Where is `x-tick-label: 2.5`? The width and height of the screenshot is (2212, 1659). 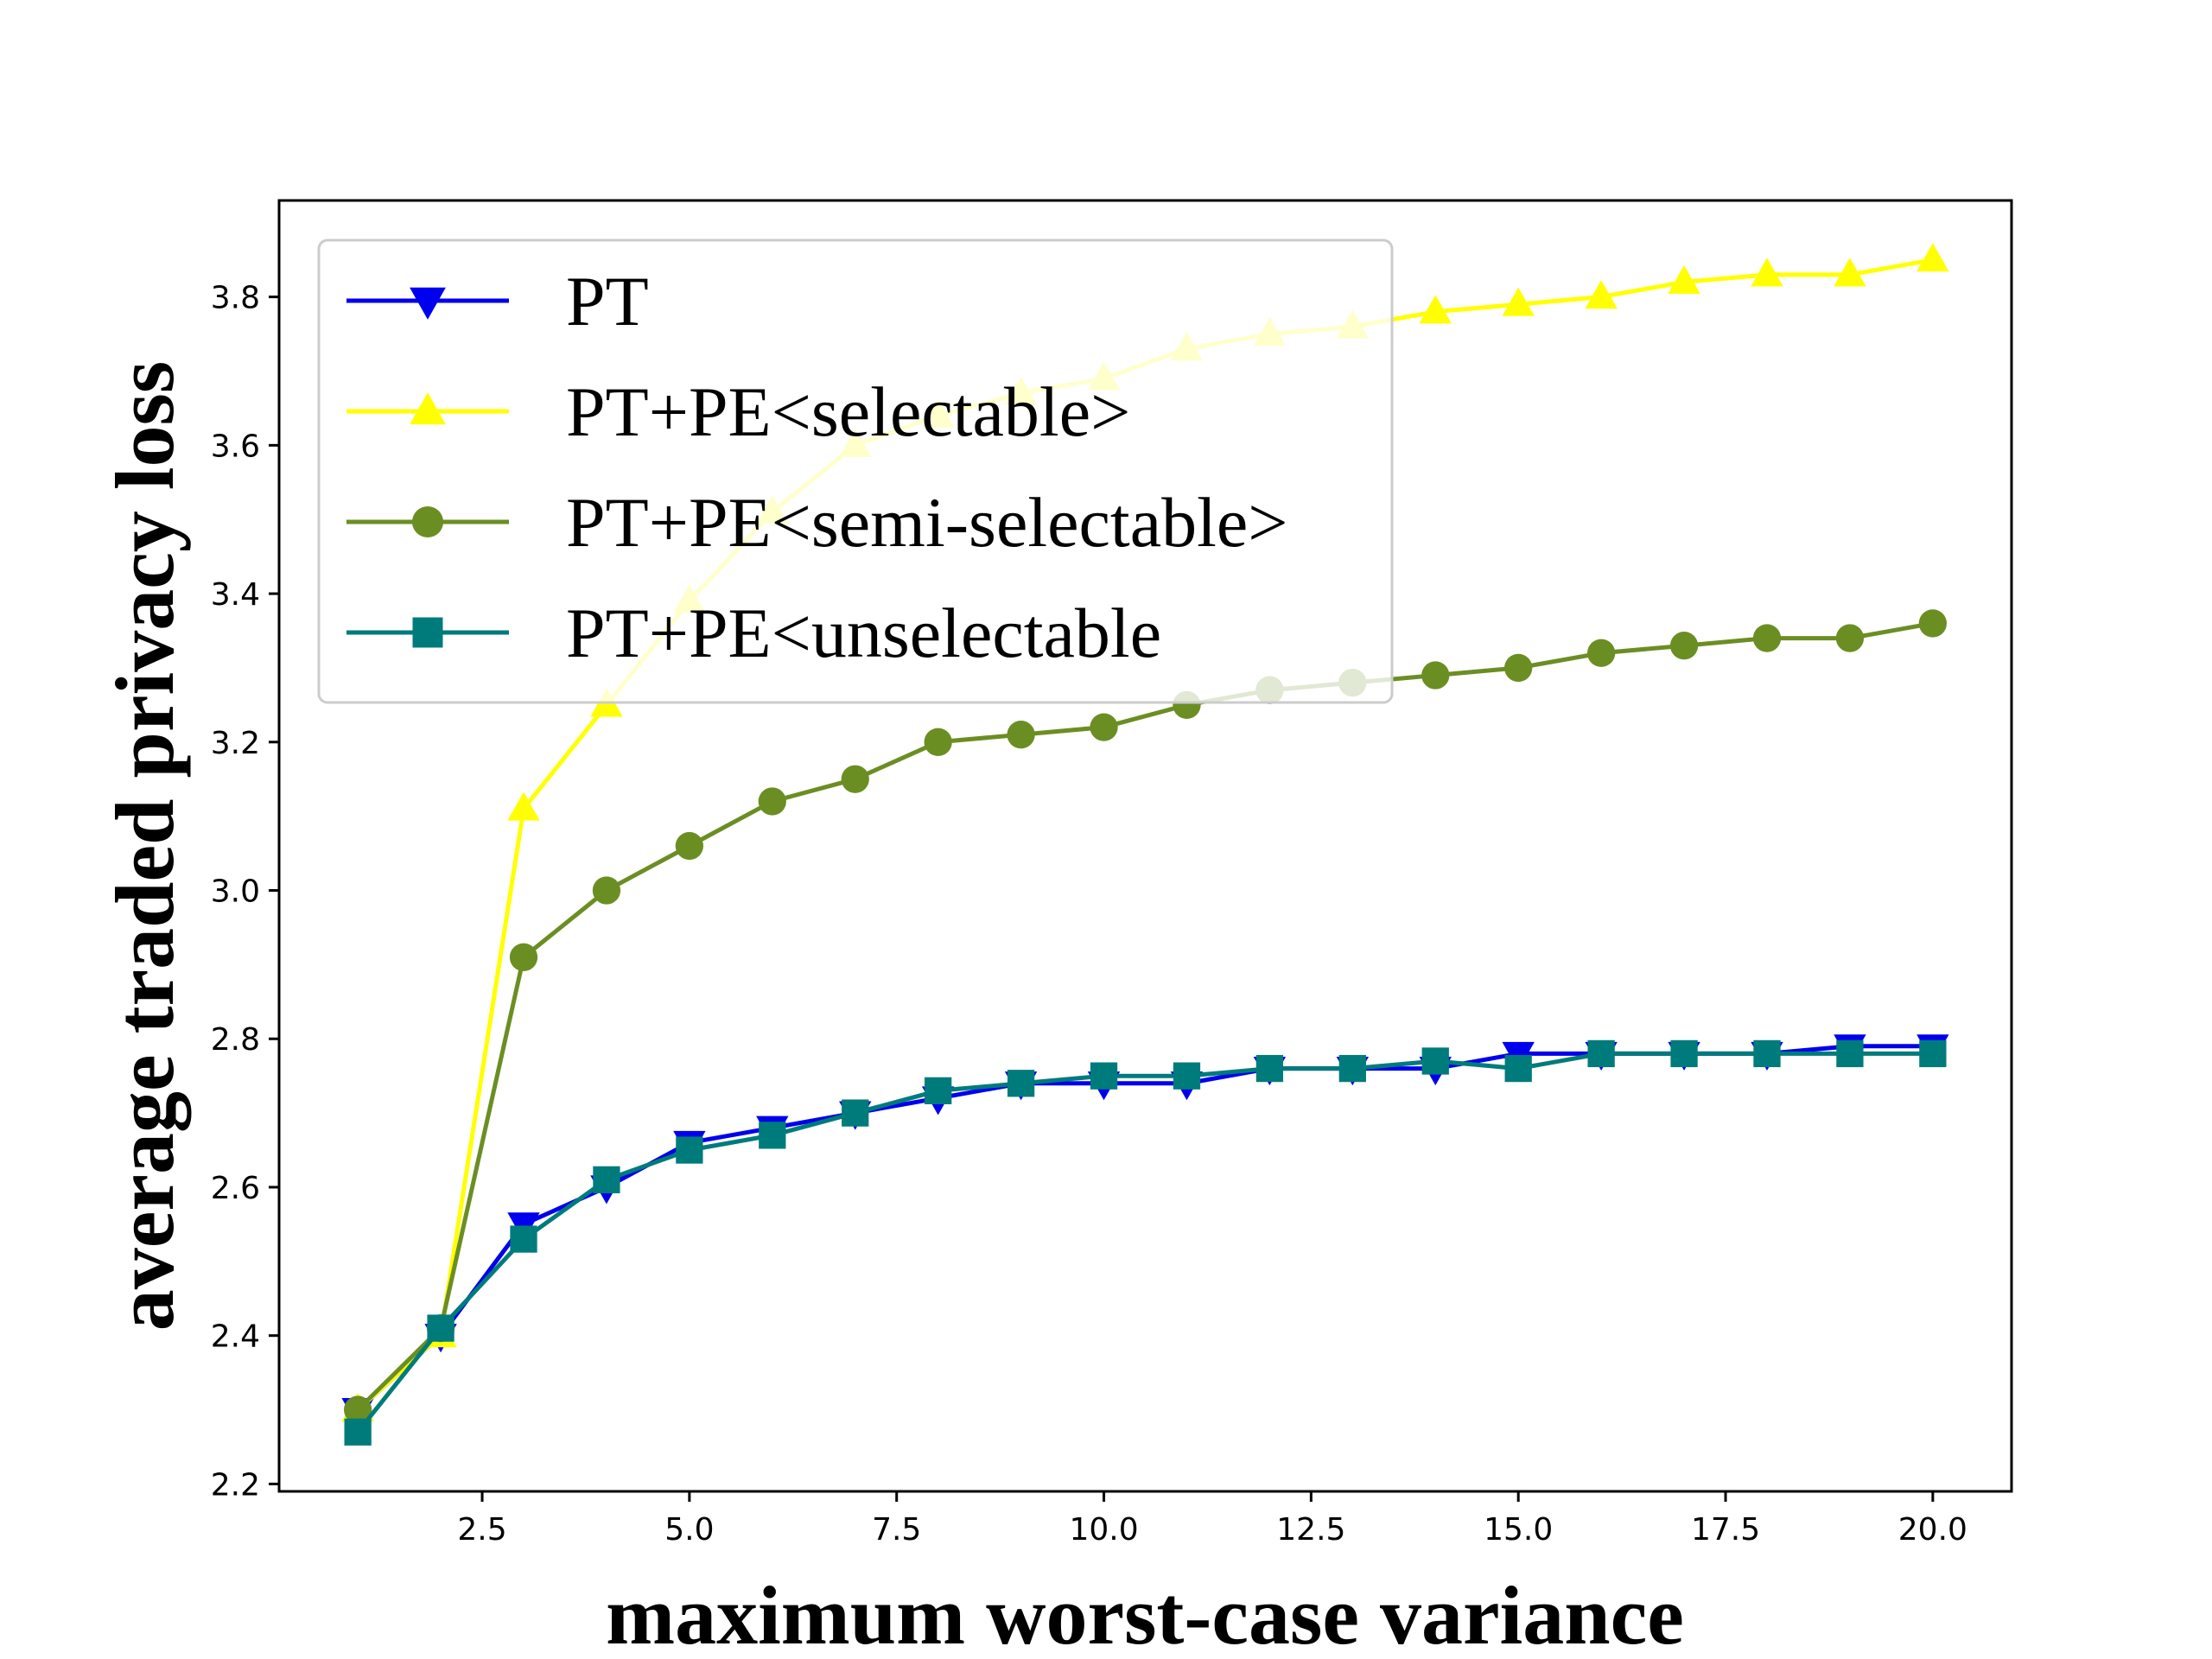
x-tick-label: 2.5 is located at coordinates (481, 1530).